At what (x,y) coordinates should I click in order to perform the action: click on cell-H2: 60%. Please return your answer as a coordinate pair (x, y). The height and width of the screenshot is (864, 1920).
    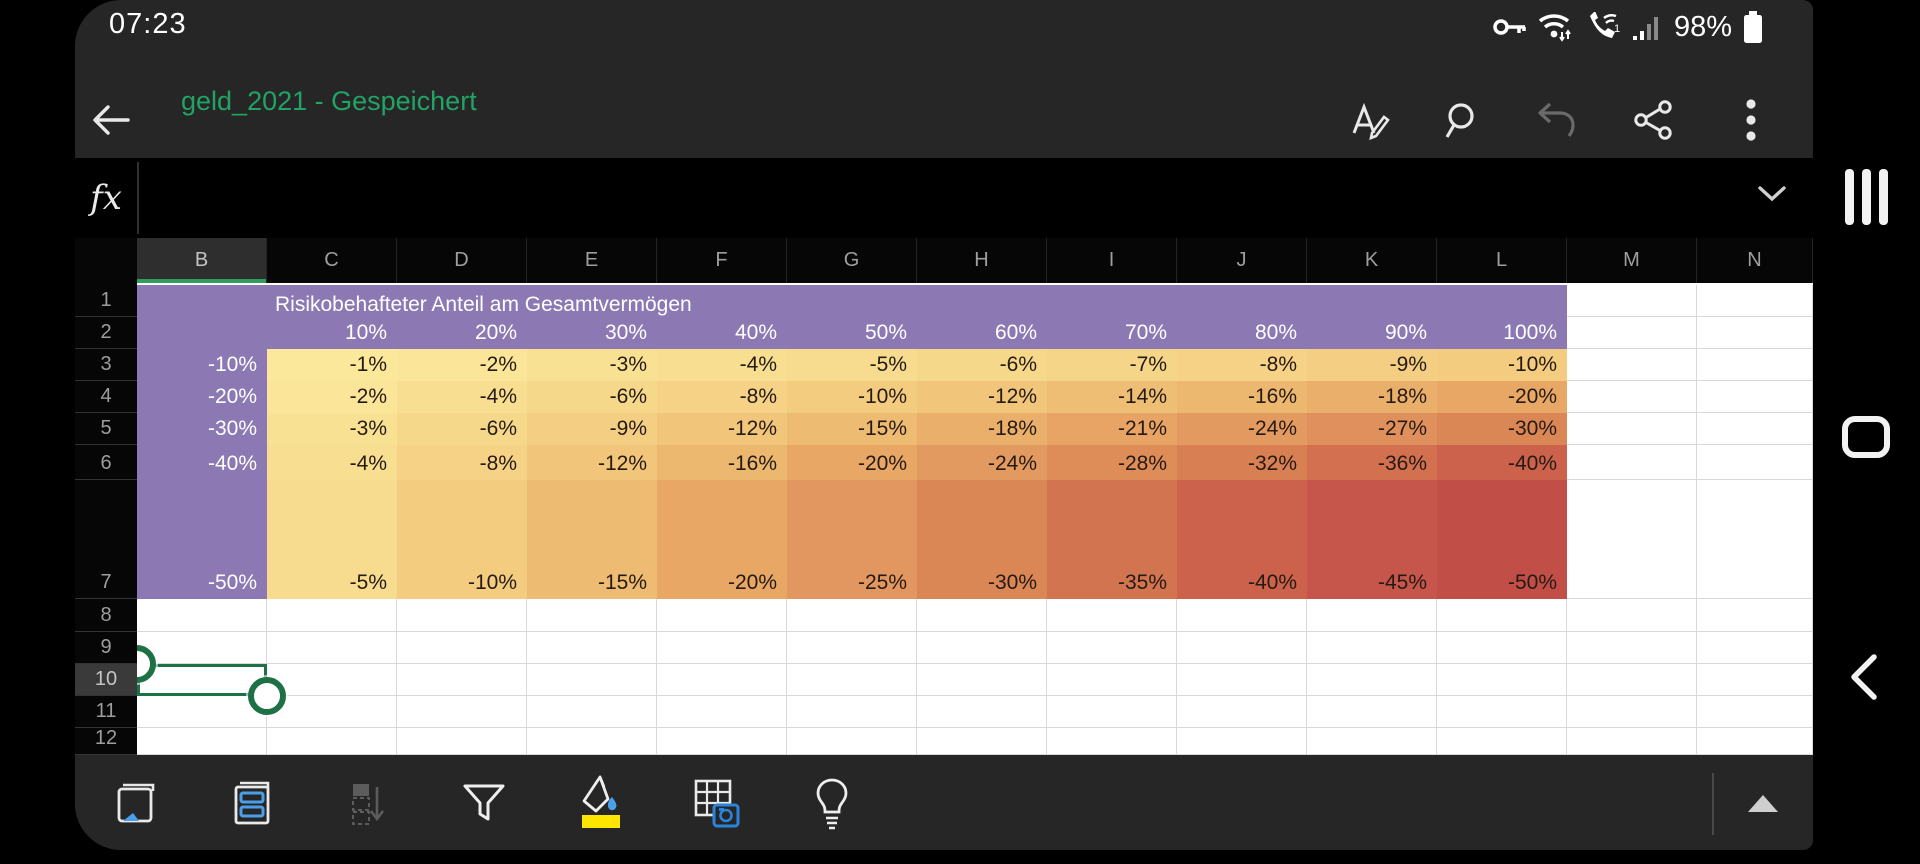
    Looking at the image, I should click on (982, 333).